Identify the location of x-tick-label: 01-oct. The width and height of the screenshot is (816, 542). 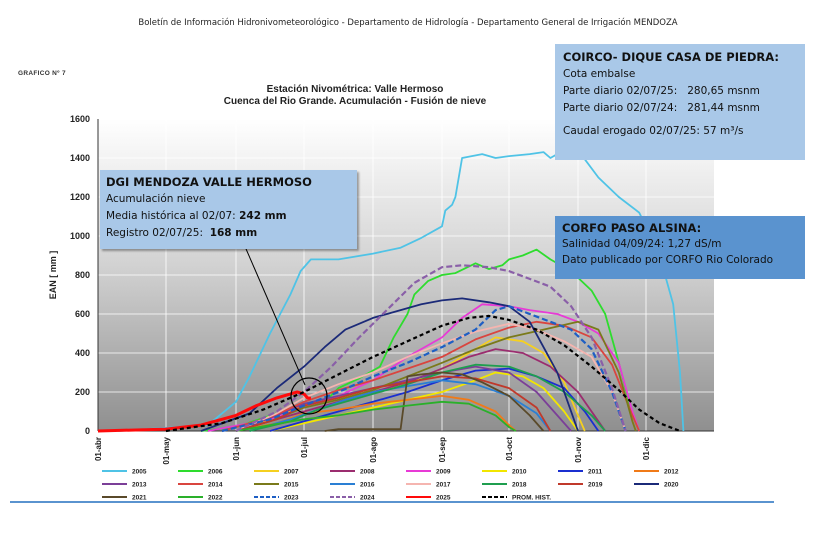
(509, 449).